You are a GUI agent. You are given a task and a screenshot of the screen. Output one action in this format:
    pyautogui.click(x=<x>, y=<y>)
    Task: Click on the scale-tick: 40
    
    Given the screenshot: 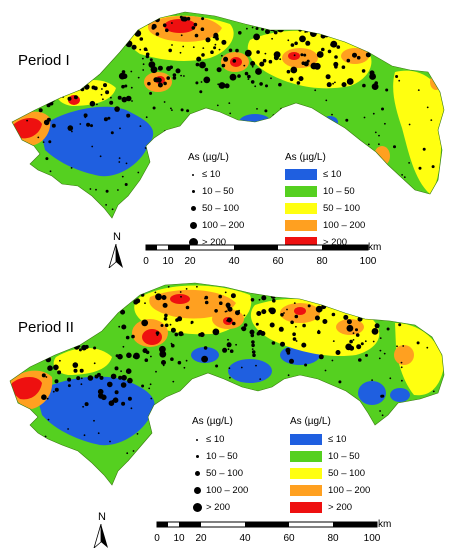 What is the action you would take?
    pyautogui.click(x=234, y=261)
    